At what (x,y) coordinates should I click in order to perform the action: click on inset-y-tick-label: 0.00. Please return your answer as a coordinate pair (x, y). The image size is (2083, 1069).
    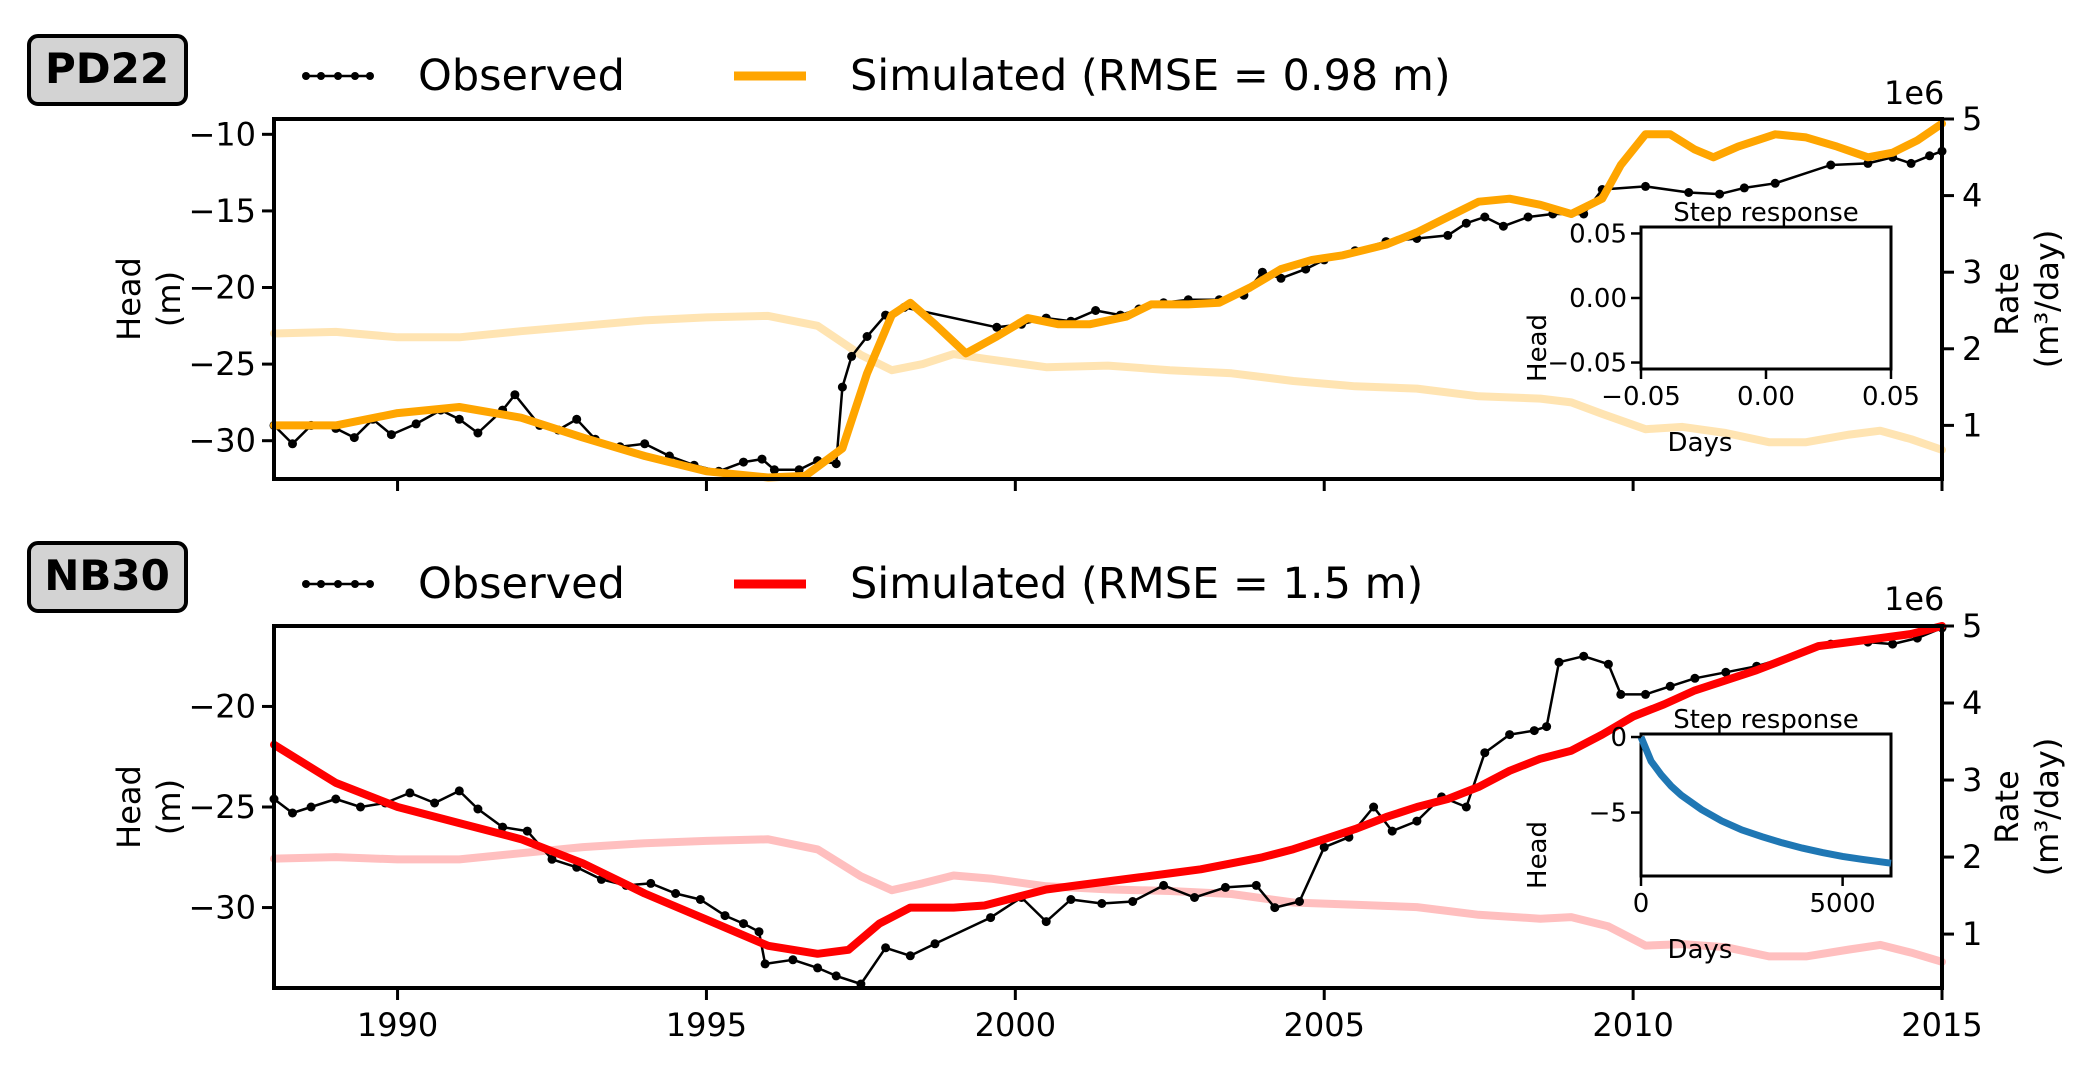
    Looking at the image, I should click on (1598, 299).